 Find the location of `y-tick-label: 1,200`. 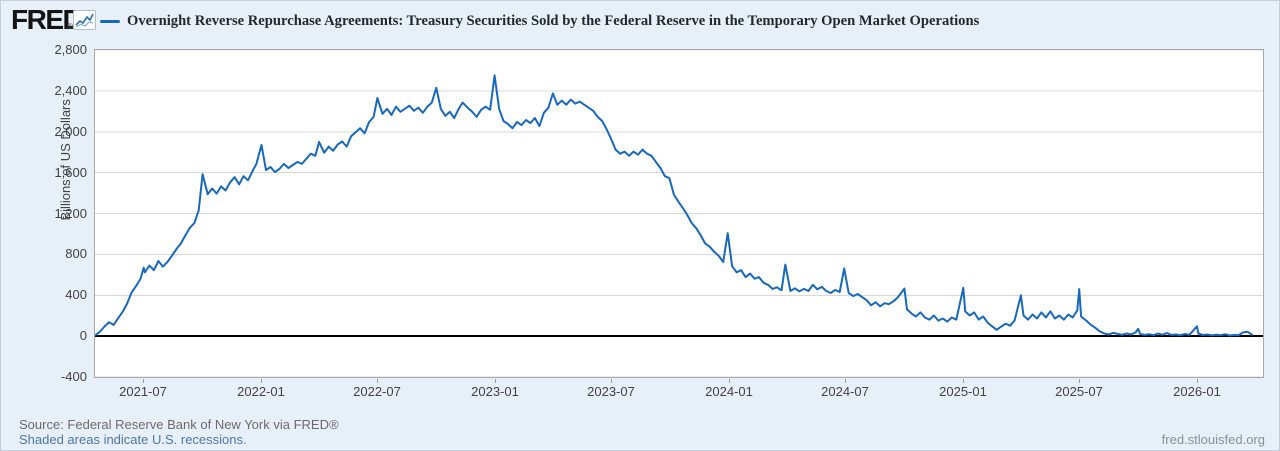

y-tick-label: 1,200 is located at coordinates (70, 213).